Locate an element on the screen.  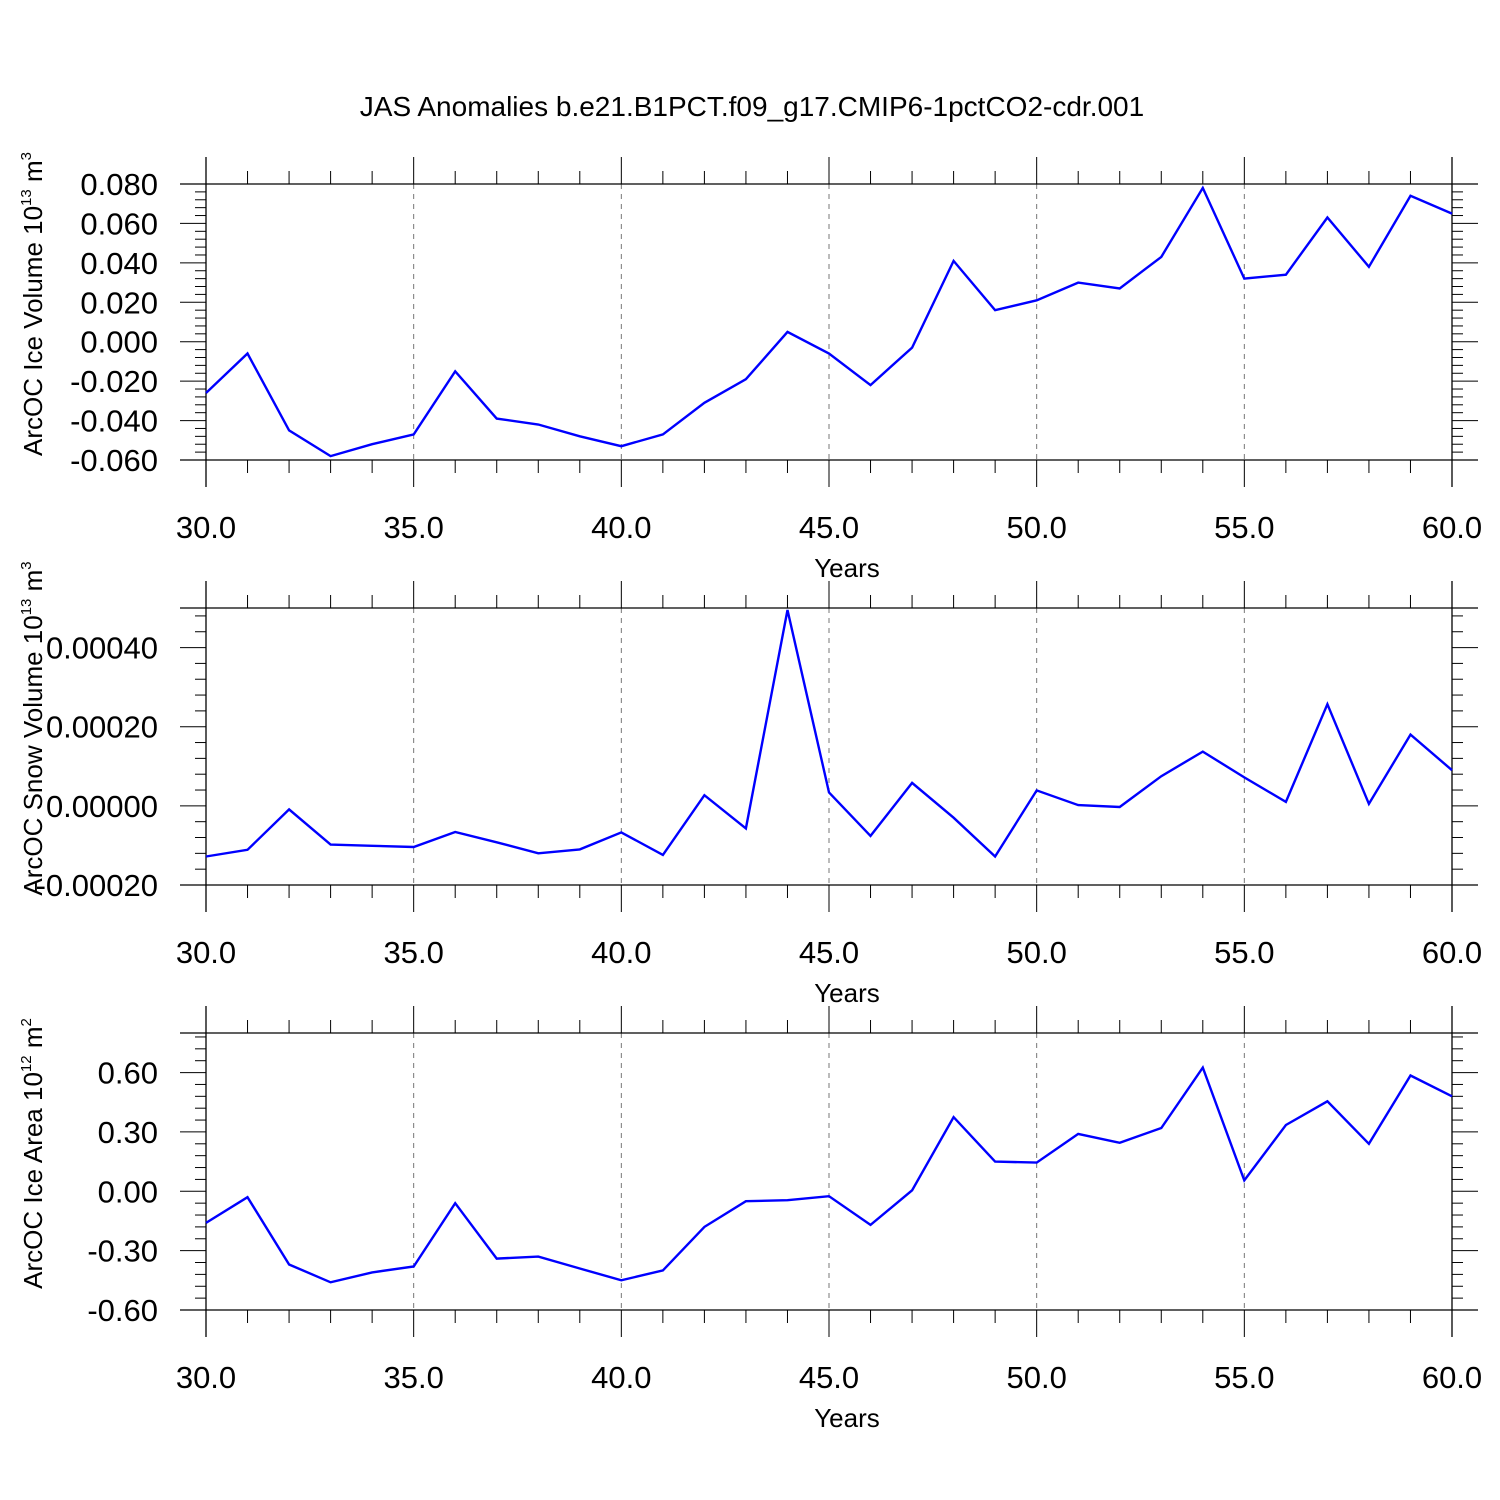
y-tick-label: 0.30 is located at coordinates (128, 1132).